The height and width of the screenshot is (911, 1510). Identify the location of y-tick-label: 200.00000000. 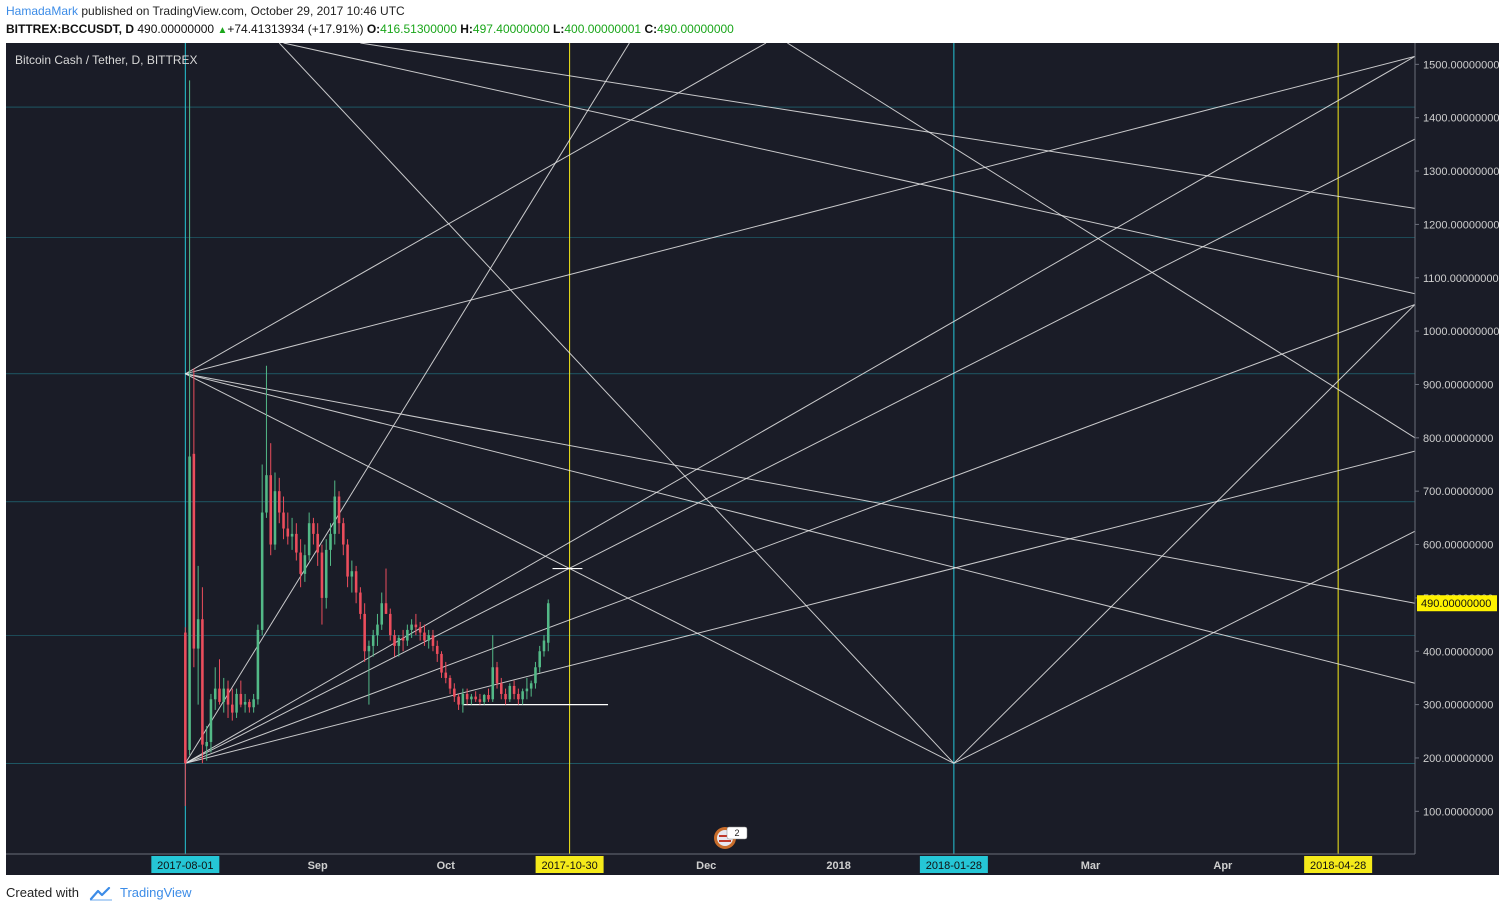
(1458, 759).